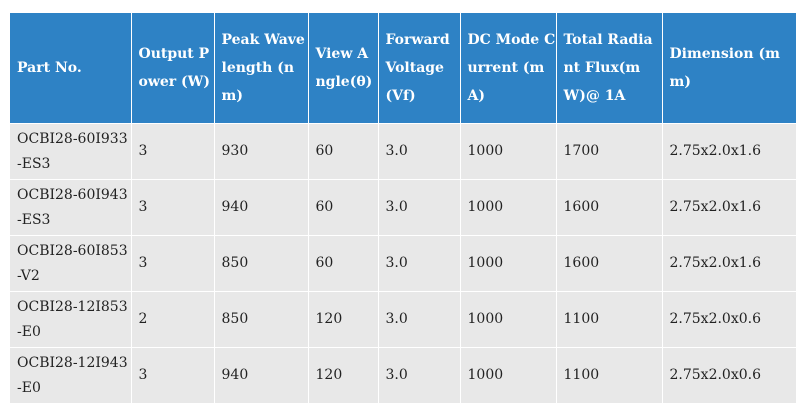 The height and width of the screenshot is (413, 798). Describe the element at coordinates (343, 68) in the screenshot. I see `header-view-angle: View Angle(θ)` at that location.